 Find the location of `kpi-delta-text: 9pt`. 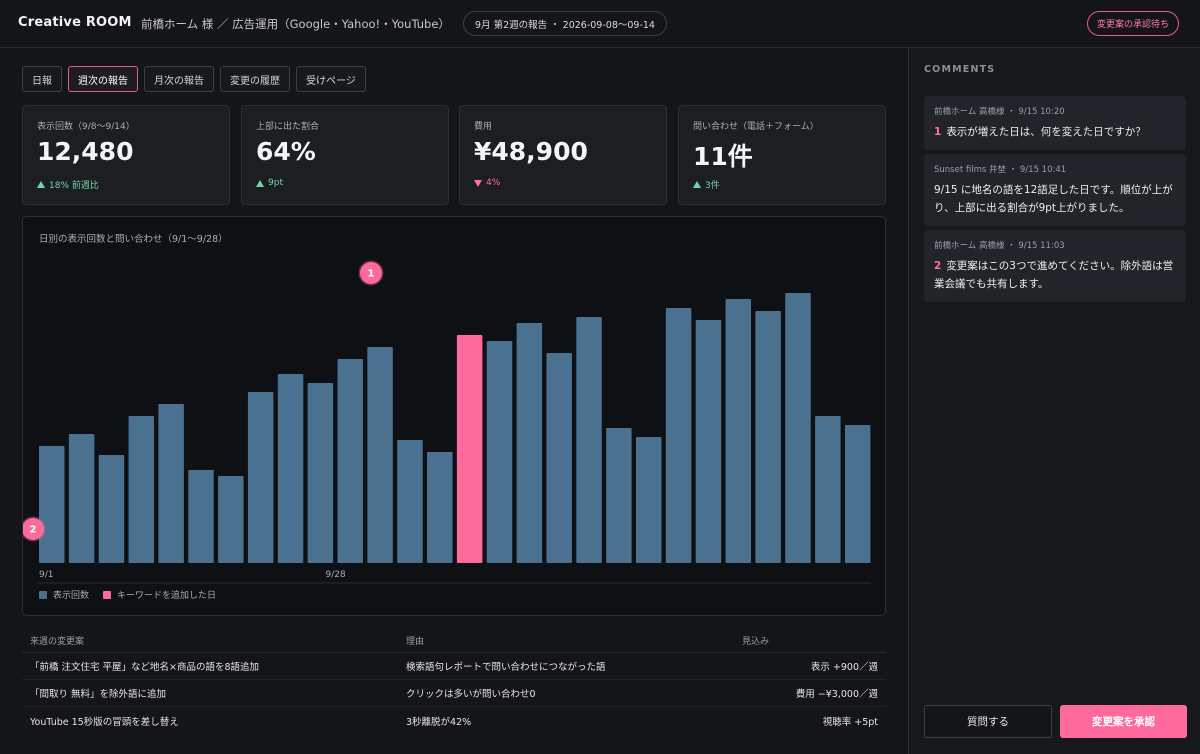

kpi-delta-text: 9pt is located at coordinates (275, 183).